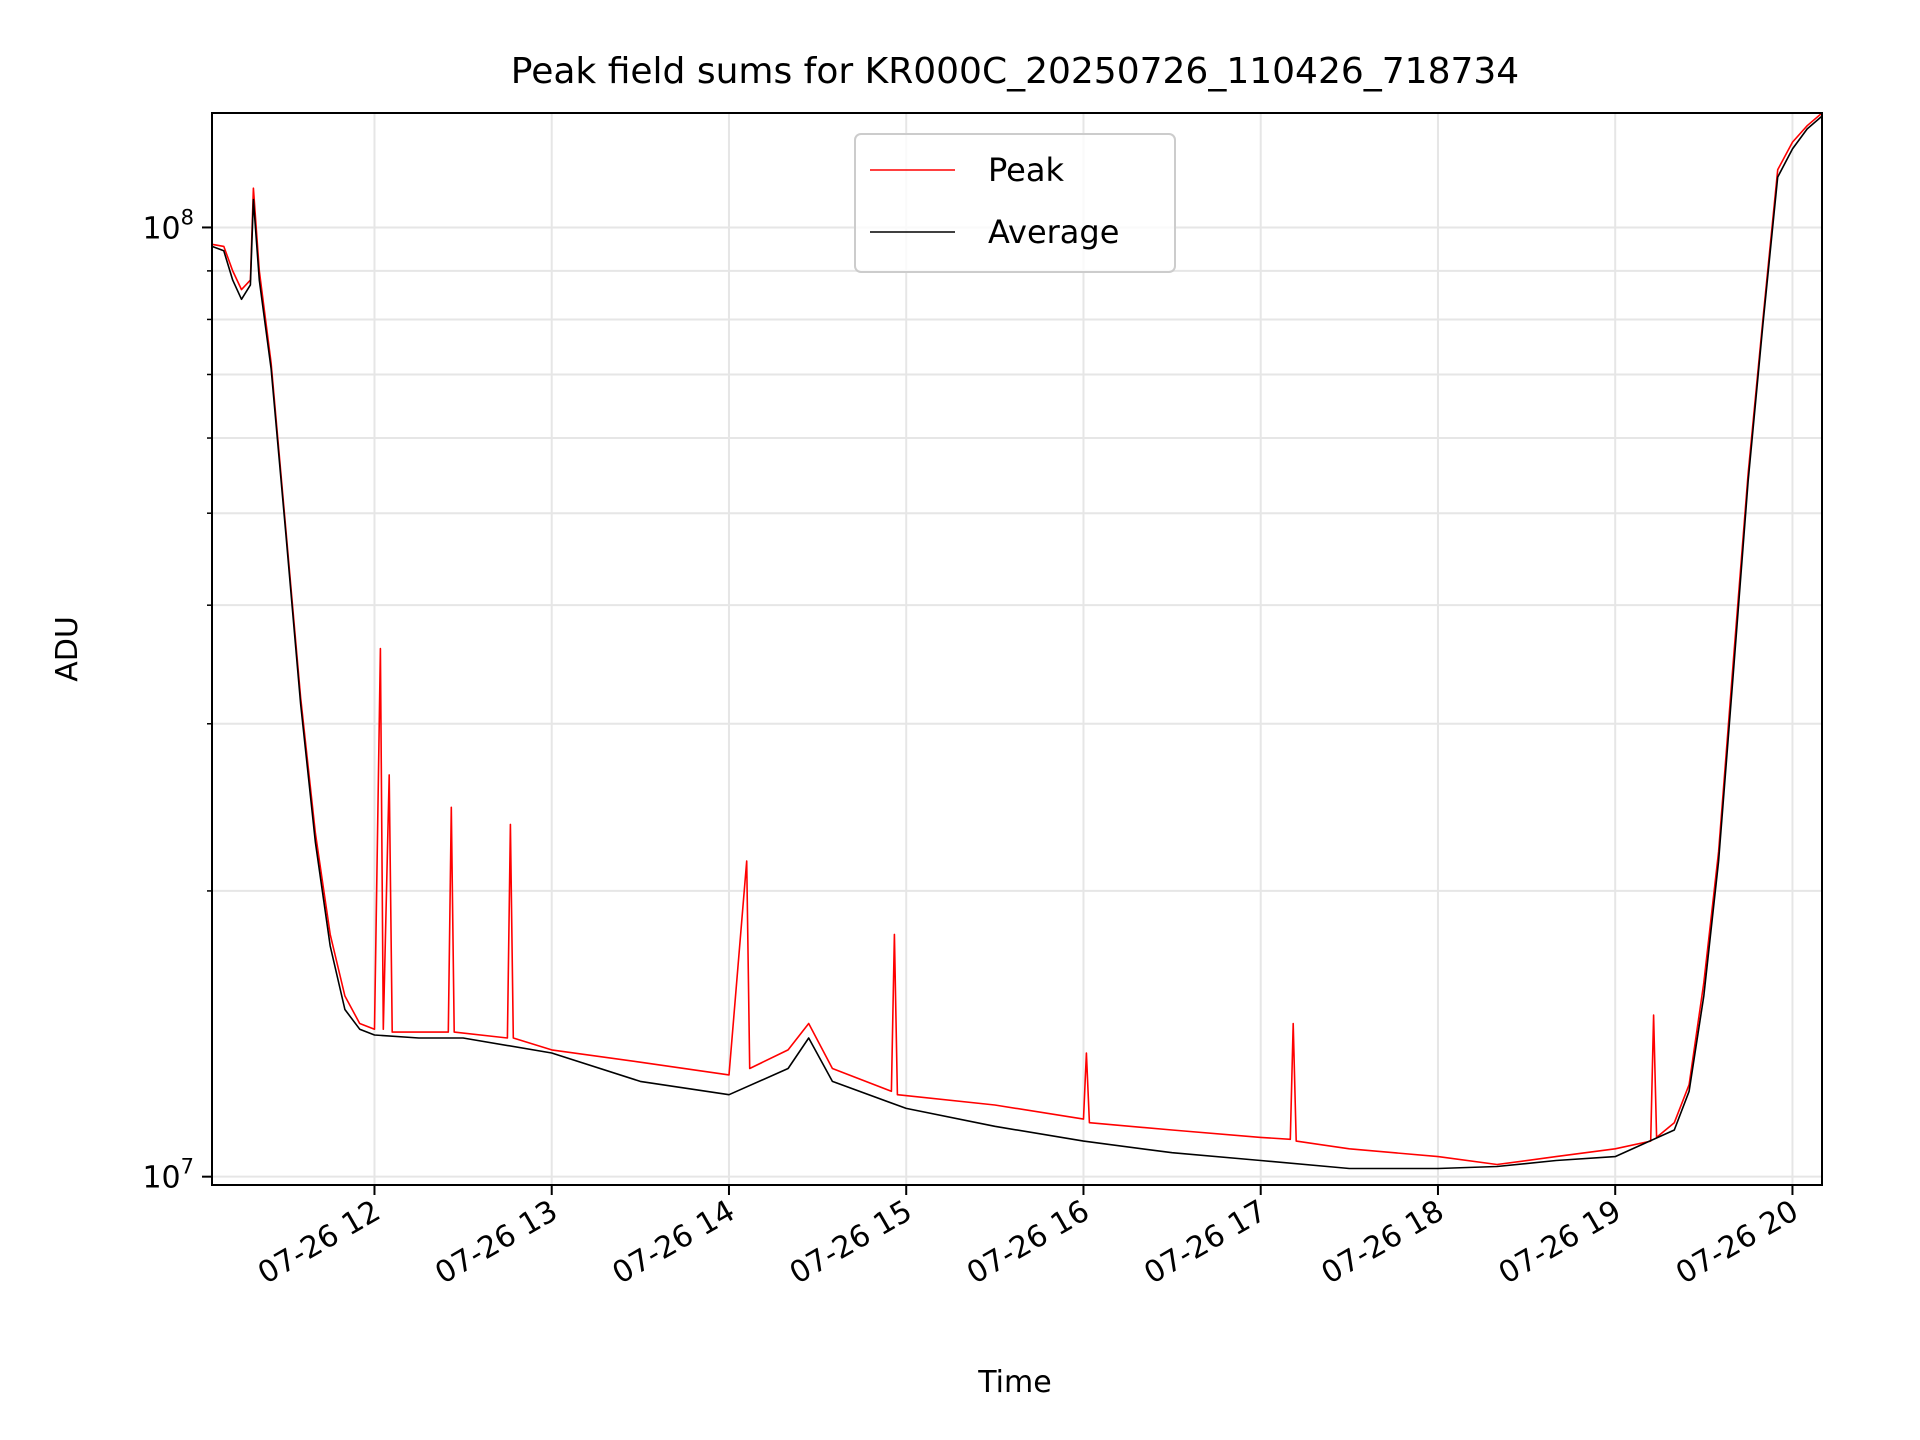 This screenshot has height=1440, width=1920. What do you see at coordinates (177, 700) in the screenshot?
I see `y-axis: 10⁷ 10⁸` at bounding box center [177, 700].